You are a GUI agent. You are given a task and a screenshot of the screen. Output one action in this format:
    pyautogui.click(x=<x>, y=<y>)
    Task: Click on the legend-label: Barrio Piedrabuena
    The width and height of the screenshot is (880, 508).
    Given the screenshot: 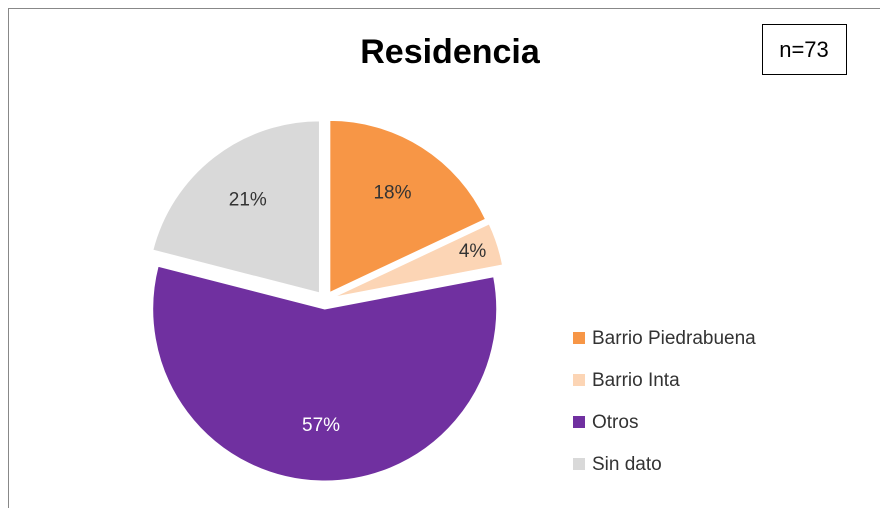 What is the action you would take?
    pyautogui.click(x=674, y=338)
    